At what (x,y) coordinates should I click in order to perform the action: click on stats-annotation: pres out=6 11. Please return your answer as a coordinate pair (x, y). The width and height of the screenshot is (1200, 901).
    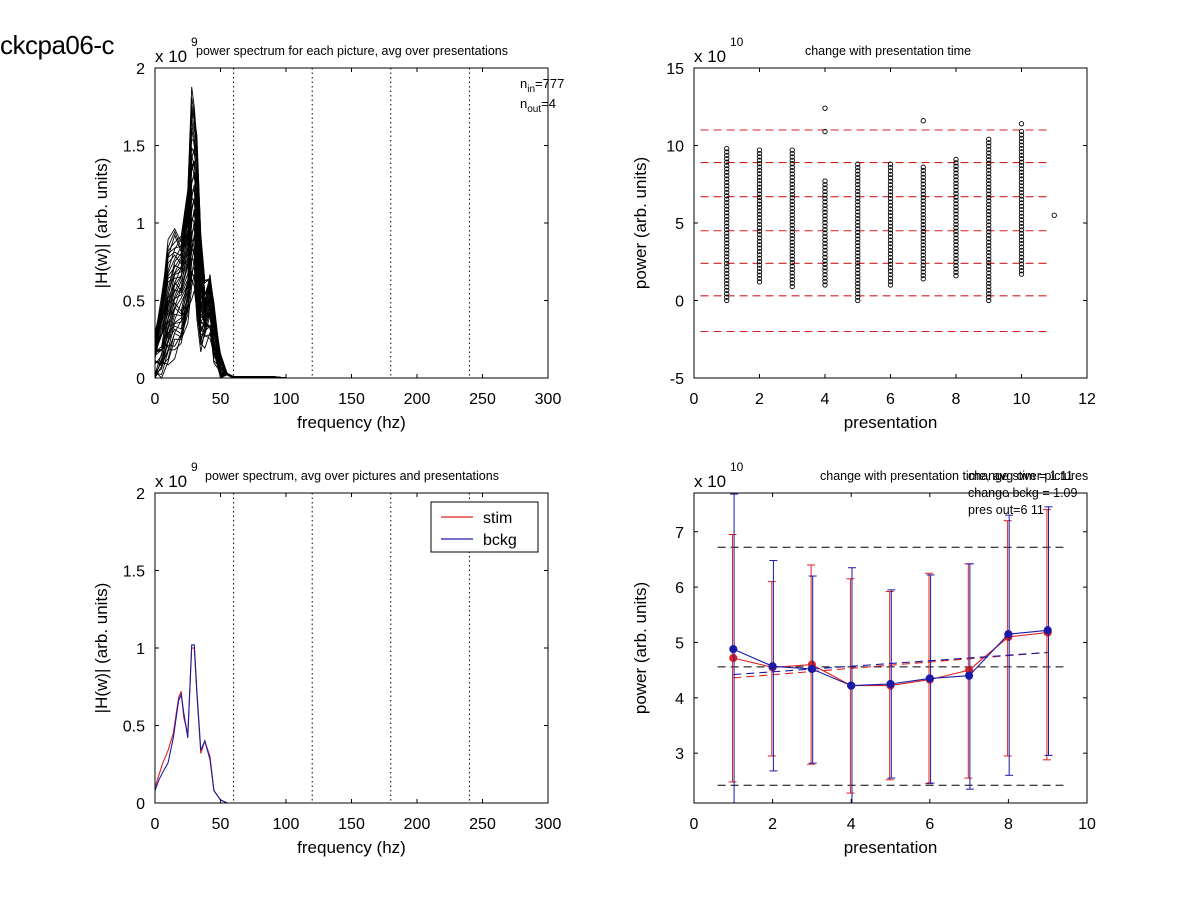
    Looking at the image, I should click on (1006, 510).